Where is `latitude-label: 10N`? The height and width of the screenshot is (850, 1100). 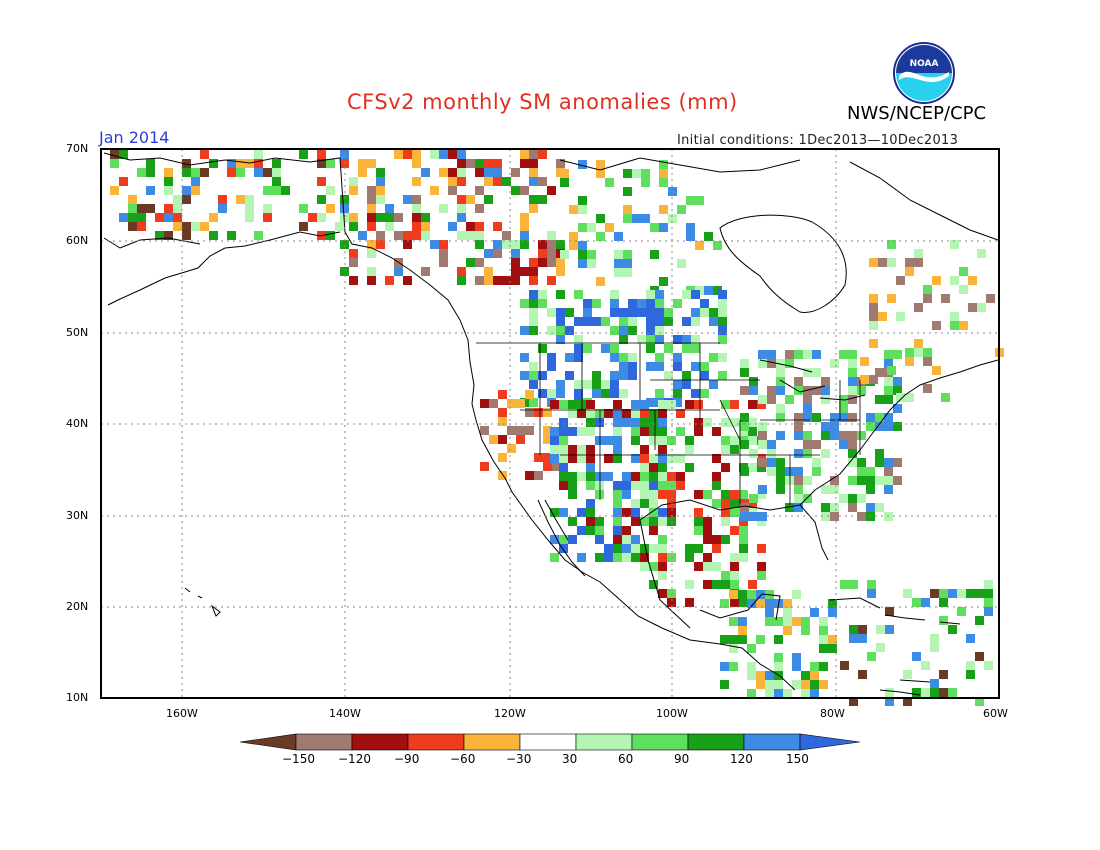 latitude-label: 10N is located at coordinates (77, 697).